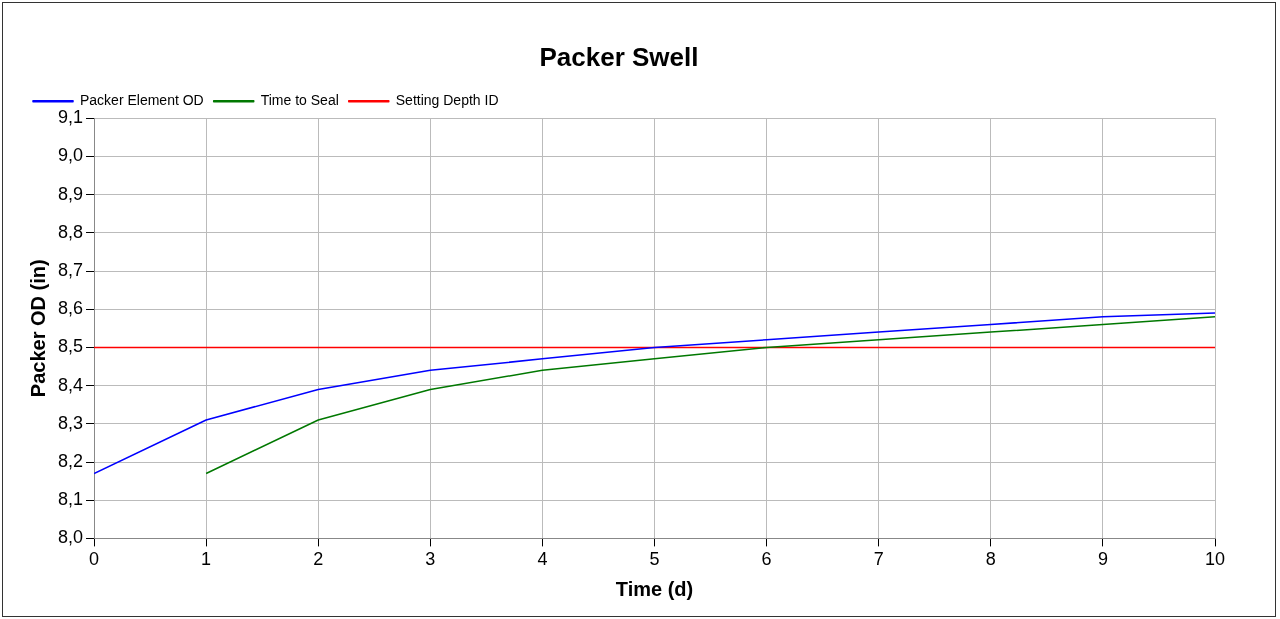  What do you see at coordinates (447, 100) in the screenshot?
I see `legend-label: Setting Depth ID` at bounding box center [447, 100].